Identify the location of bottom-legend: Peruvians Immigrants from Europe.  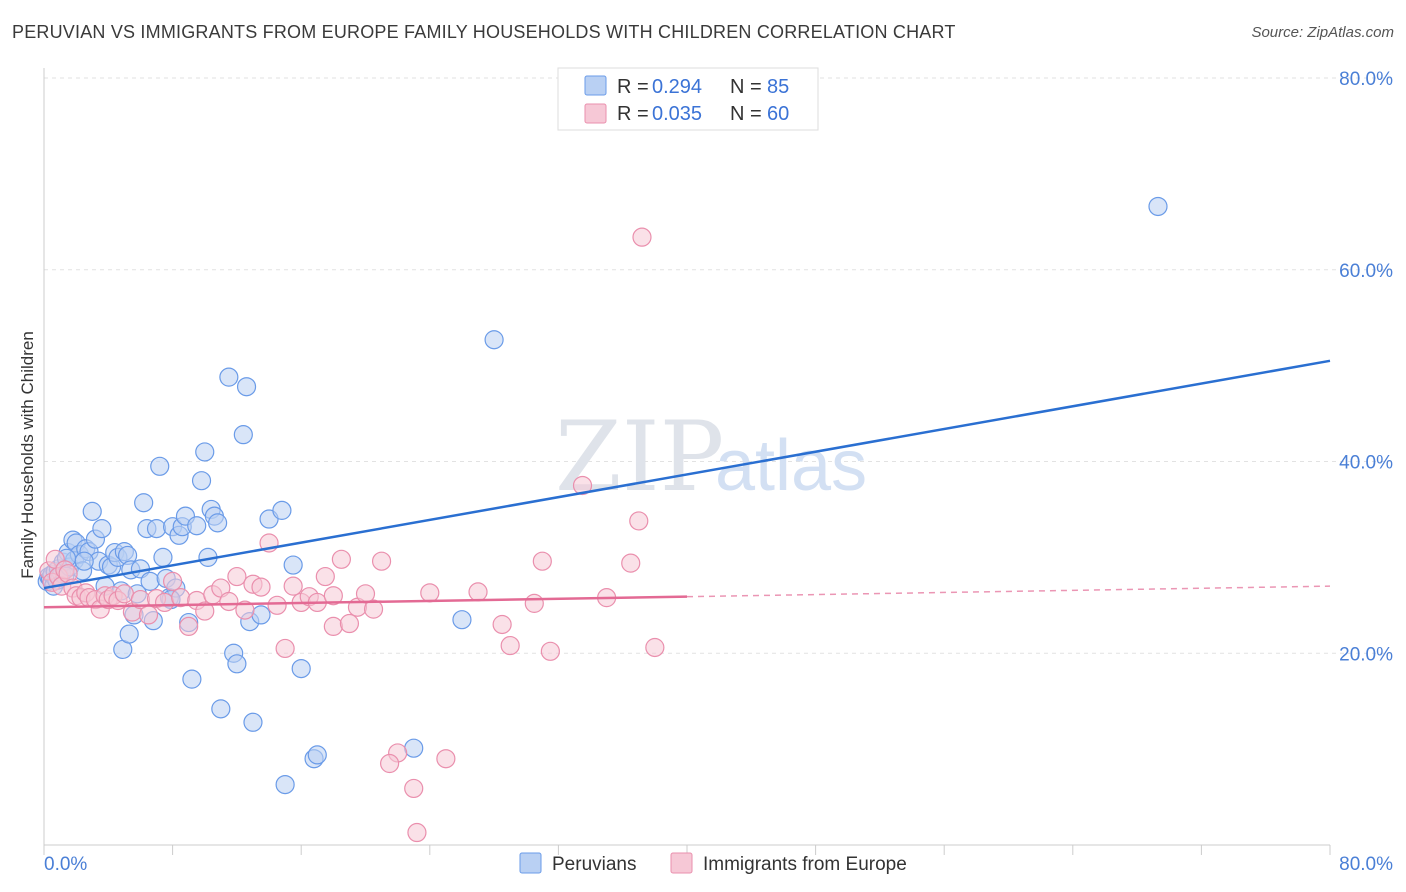
(713, 863).